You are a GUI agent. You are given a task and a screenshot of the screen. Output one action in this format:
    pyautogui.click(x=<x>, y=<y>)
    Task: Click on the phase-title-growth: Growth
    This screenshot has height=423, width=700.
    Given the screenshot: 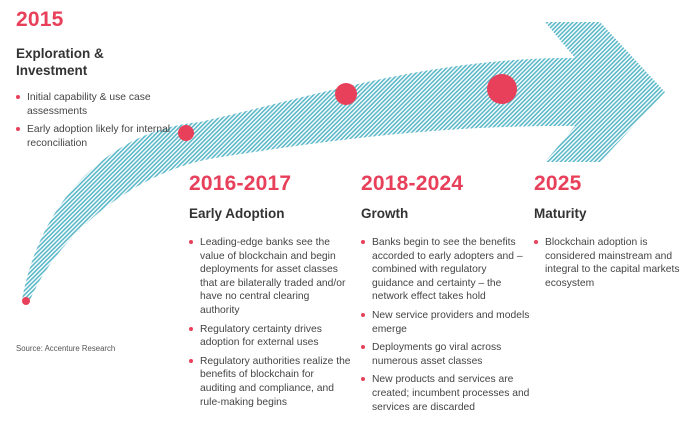 What is the action you would take?
    pyautogui.click(x=385, y=213)
    